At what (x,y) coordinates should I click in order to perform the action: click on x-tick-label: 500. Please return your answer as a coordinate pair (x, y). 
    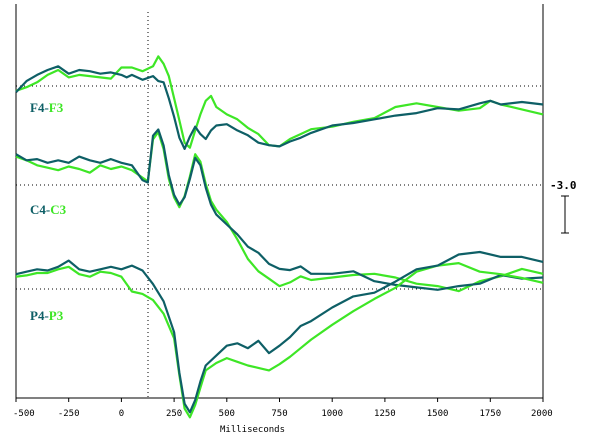
    Looking at the image, I should click on (227, 414).